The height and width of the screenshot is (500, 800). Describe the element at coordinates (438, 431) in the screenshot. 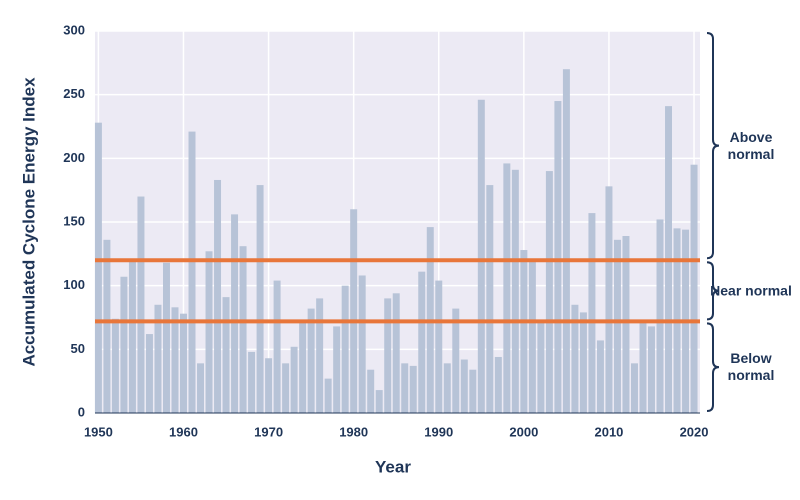

I see `x-tick-label: 1990` at that location.